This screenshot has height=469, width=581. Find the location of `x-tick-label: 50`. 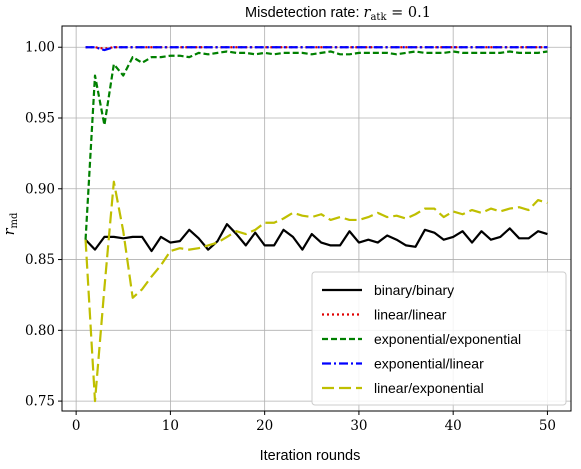

x-tick-label: 50 is located at coordinates (547, 426).